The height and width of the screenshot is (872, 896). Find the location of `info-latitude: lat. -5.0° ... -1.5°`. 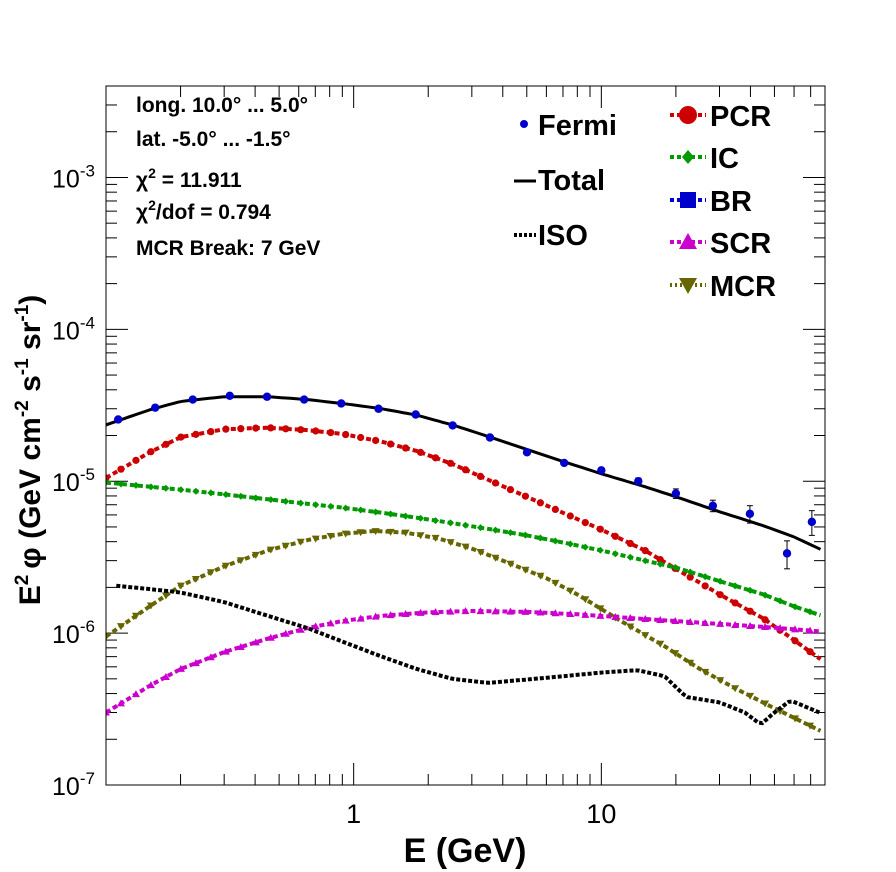

info-latitude: lat. -5.0° ... -1.5° is located at coordinates (213, 139).